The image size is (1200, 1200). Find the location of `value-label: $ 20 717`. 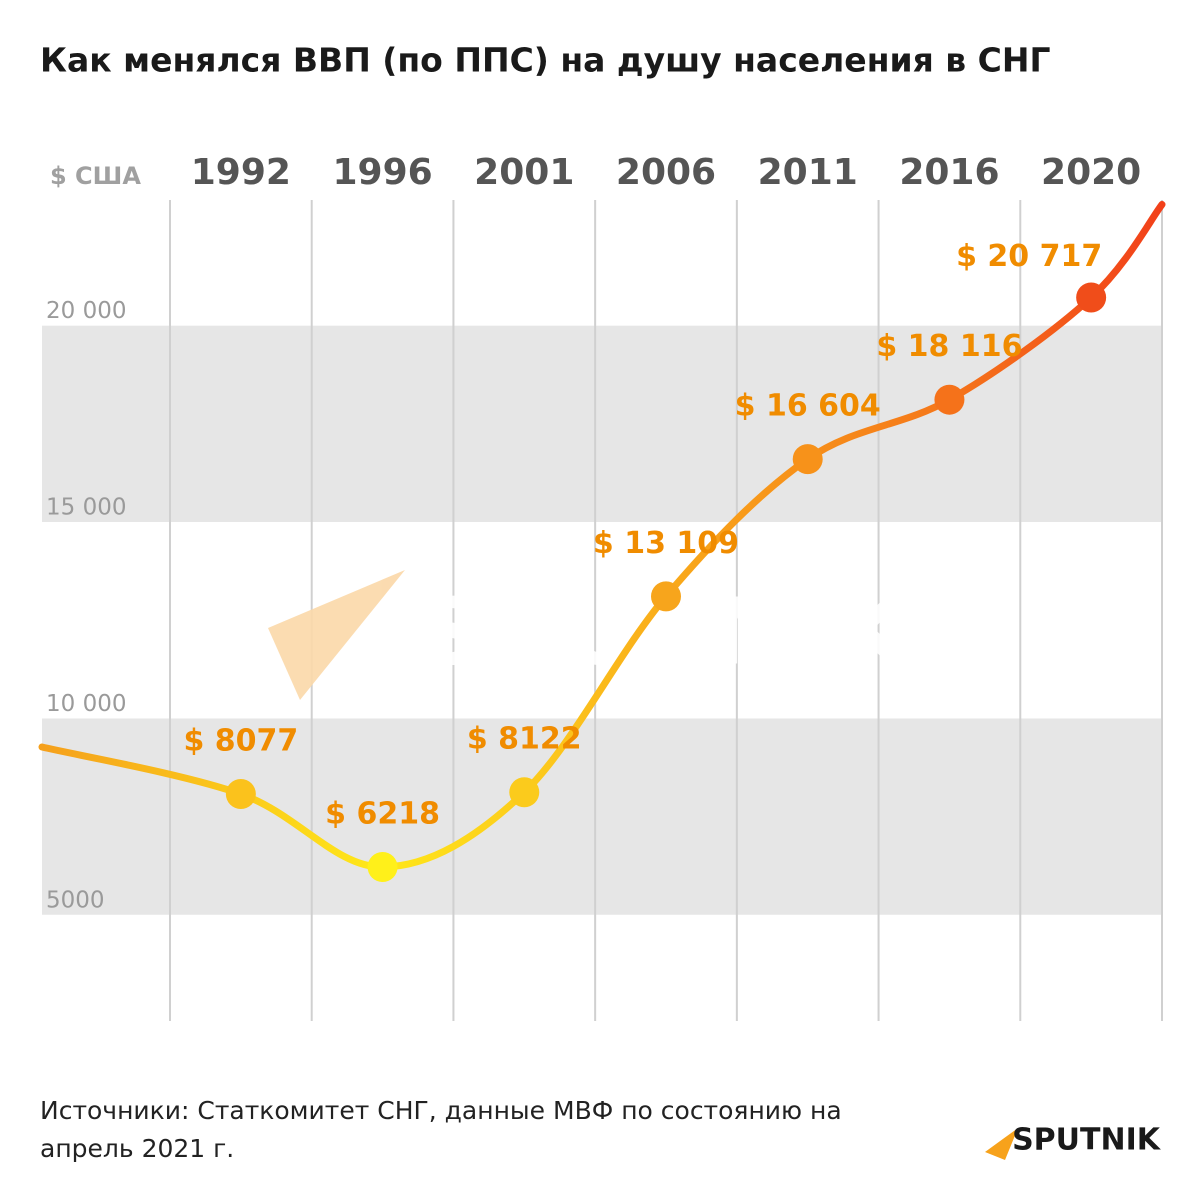

value-label: $ 20 717 is located at coordinates (1029, 256).